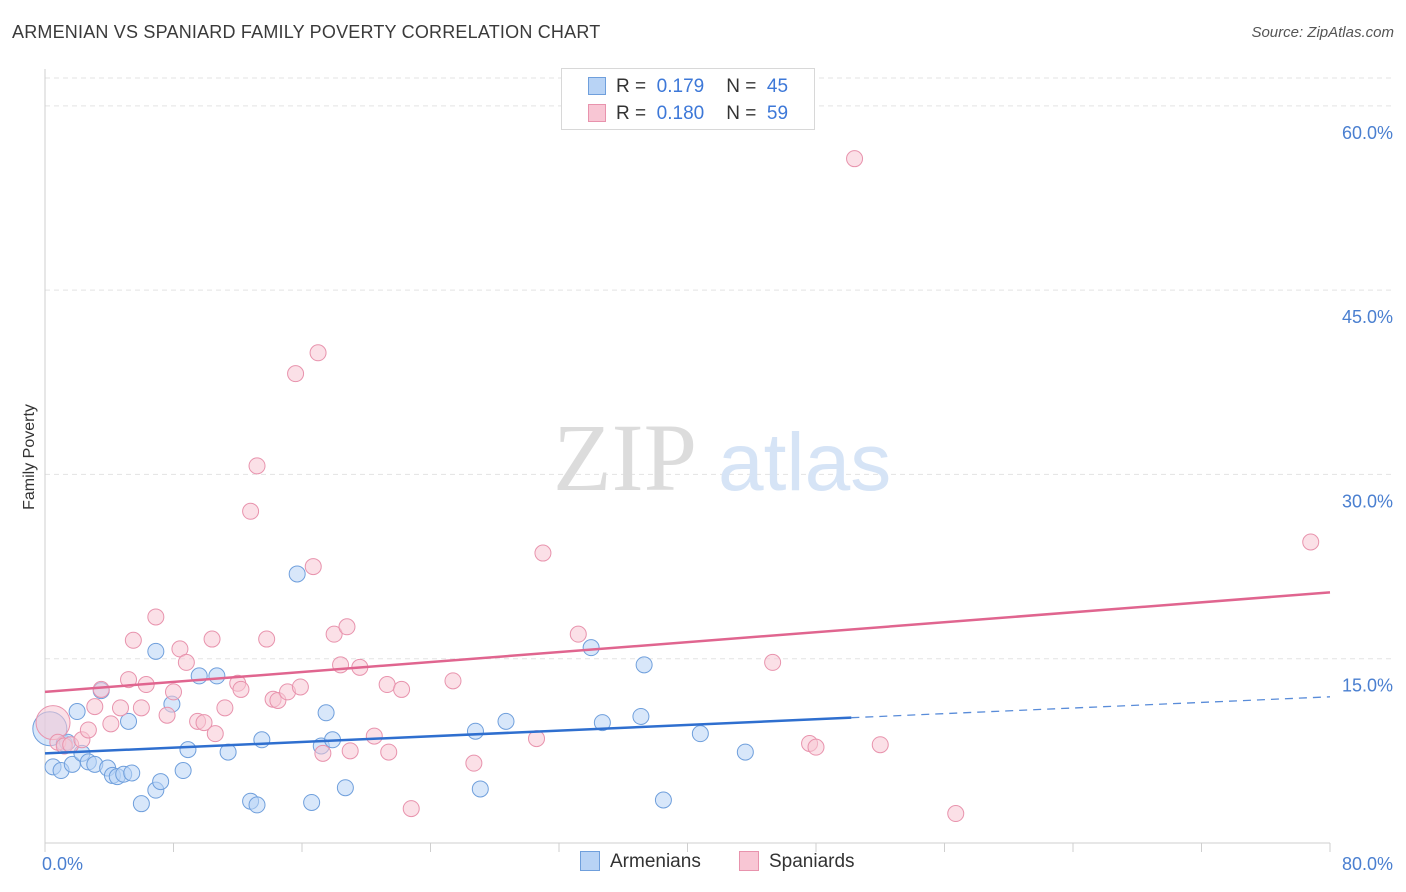 The height and width of the screenshot is (892, 1406). I want to click on spaniards-swatch, so click(597, 113).